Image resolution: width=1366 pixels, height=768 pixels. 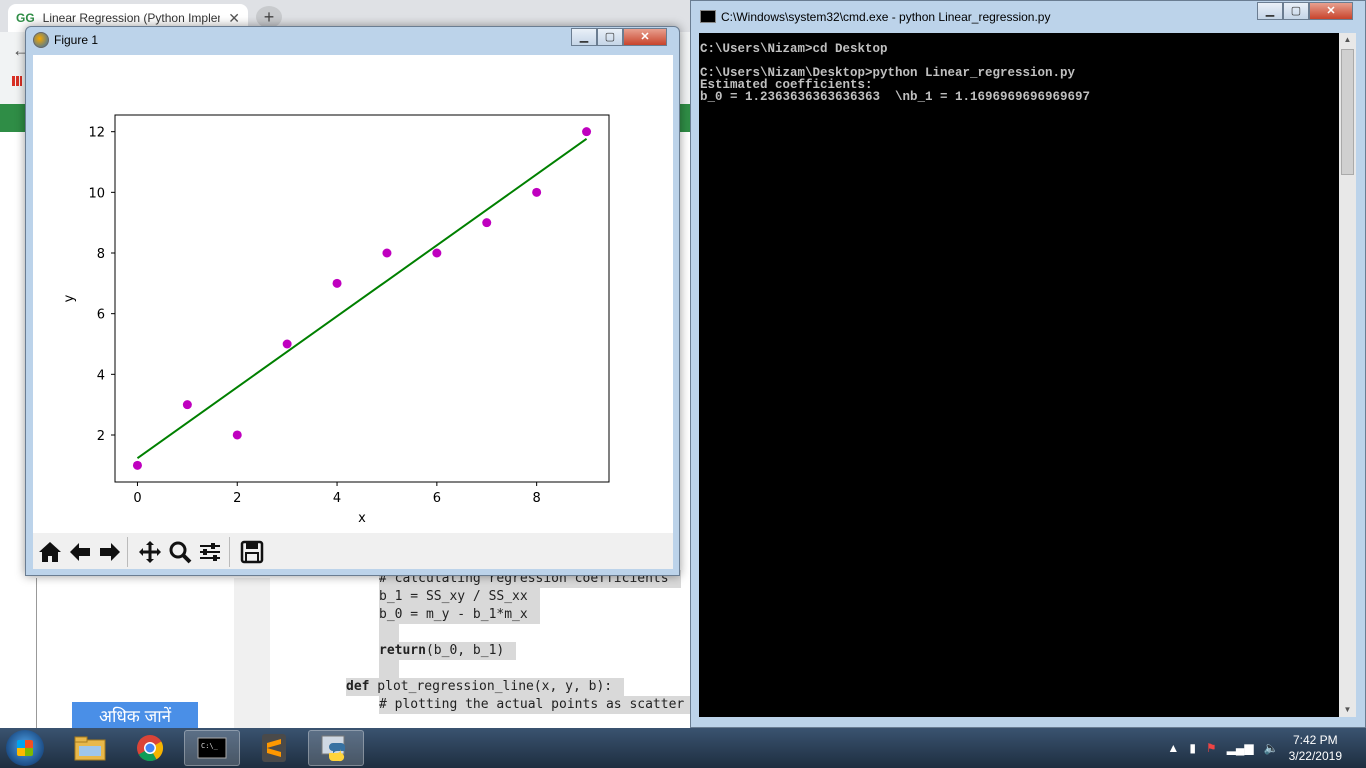 What do you see at coordinates (25, 748) in the screenshot?
I see `start-button` at bounding box center [25, 748].